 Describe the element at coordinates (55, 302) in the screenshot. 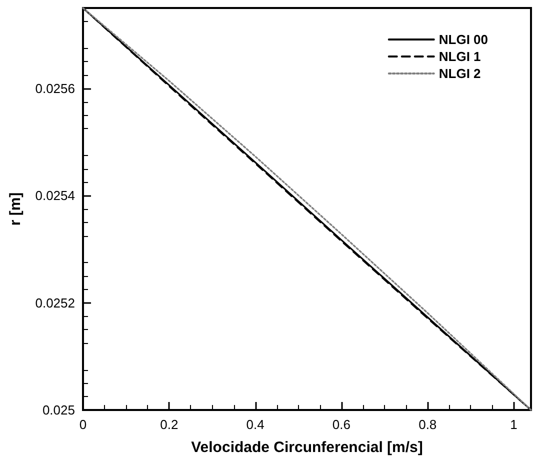

I see `y-tick-label: 0.0252` at that location.